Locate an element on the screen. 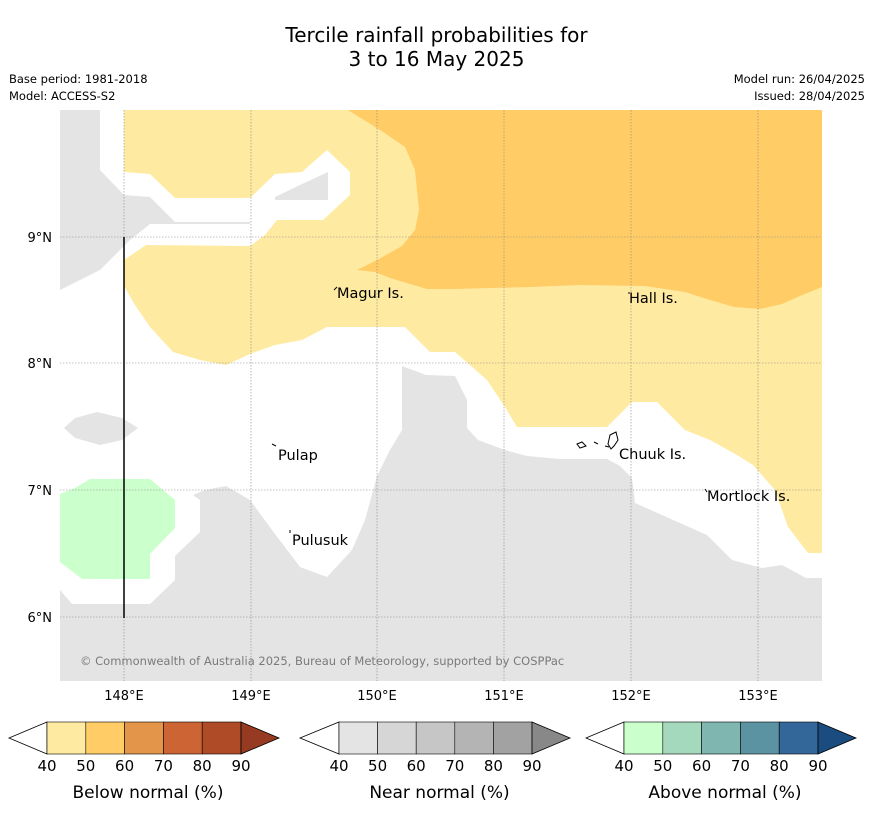 The image size is (873, 816). pulap-island-mark is located at coordinates (274, 445).